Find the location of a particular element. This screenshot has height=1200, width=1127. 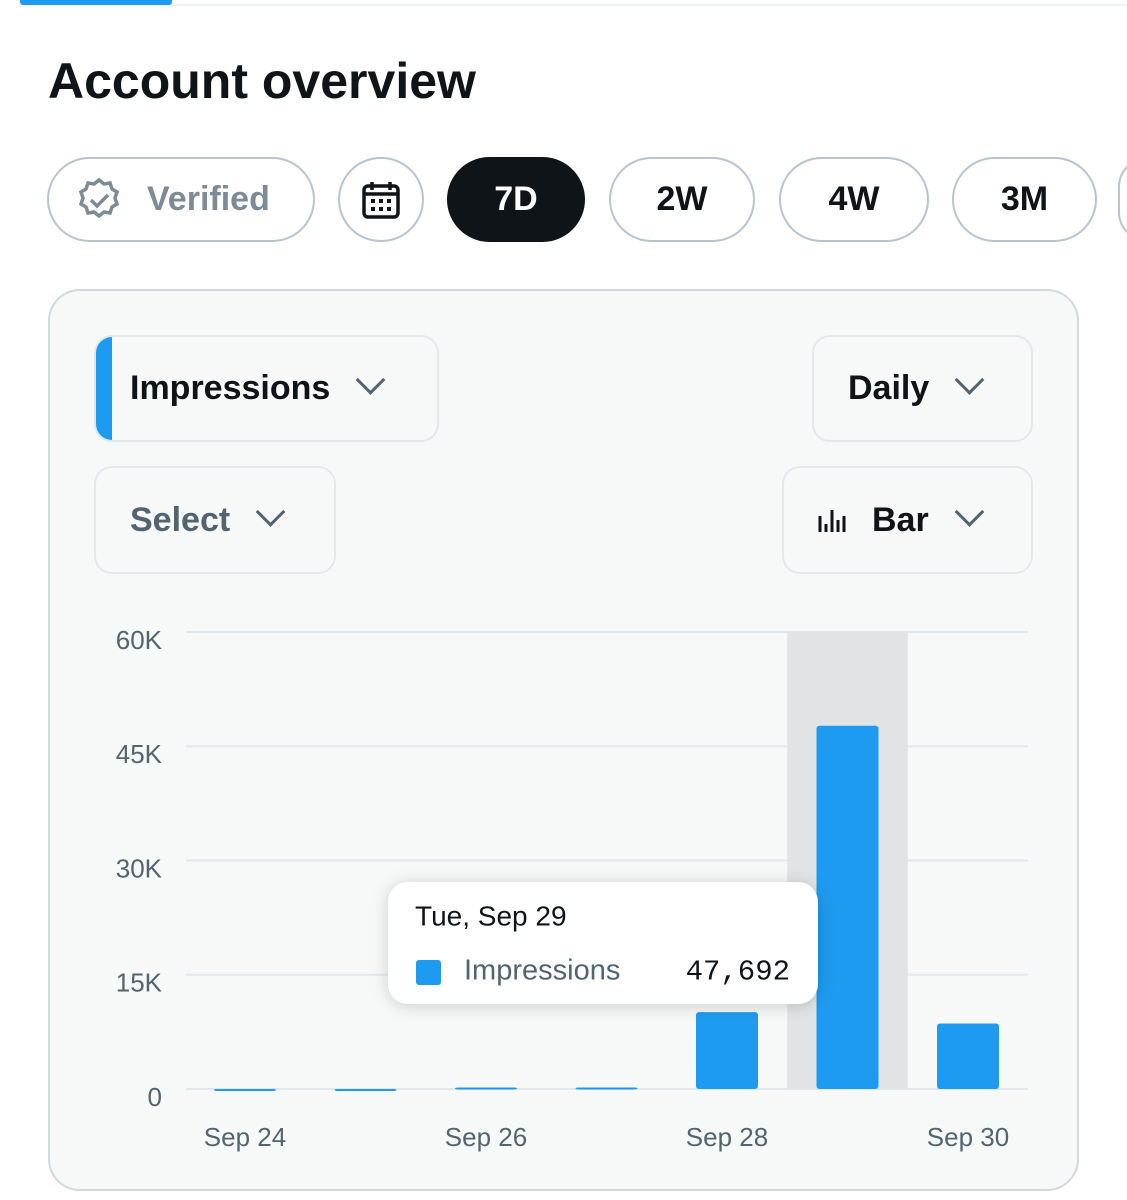

compare-dropdown: Select is located at coordinates (215, 520).